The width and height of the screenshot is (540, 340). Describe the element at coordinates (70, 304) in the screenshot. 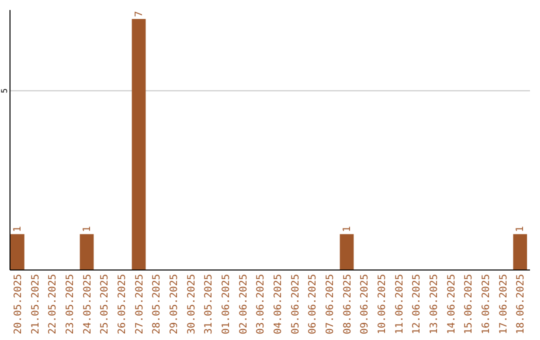

I see `x-tick-label: 23.05.2025` at that location.